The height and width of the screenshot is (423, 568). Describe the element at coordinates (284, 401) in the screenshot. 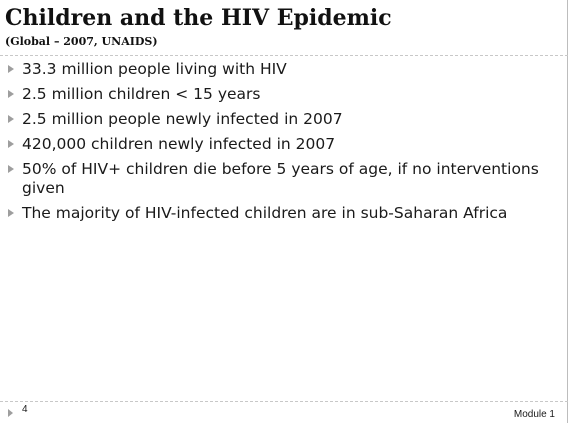

I see `footer-divider` at that location.